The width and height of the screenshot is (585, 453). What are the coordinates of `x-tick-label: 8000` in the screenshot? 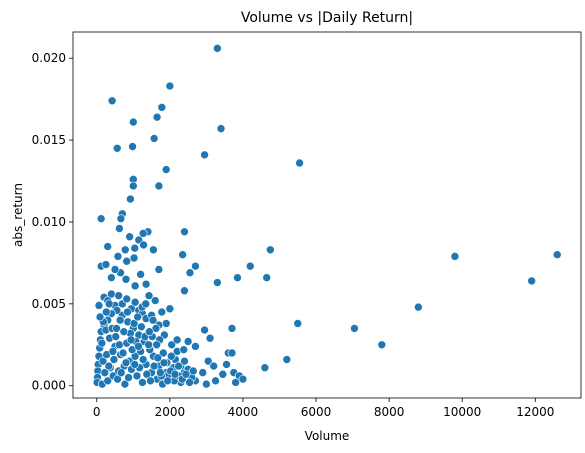 It's located at (389, 412).